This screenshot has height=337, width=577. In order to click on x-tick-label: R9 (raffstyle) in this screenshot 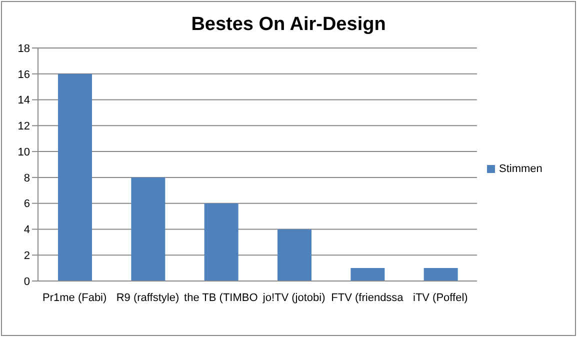, I will do `click(148, 298)`.